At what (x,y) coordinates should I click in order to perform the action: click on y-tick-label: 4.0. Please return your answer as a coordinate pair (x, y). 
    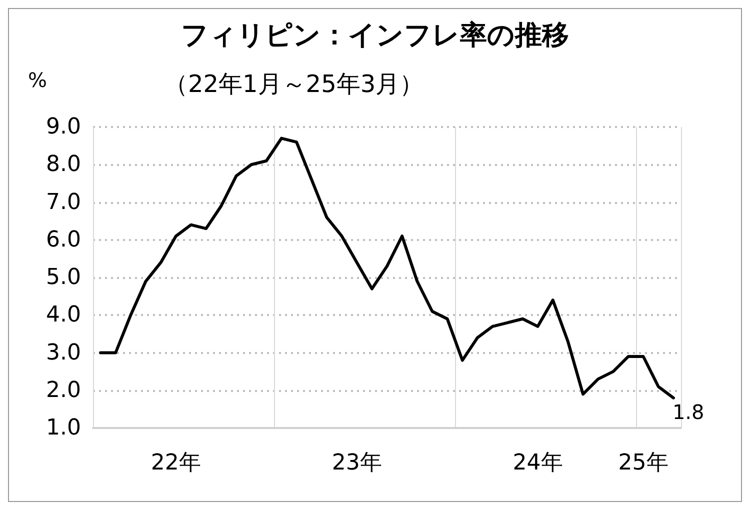
    Looking at the image, I should click on (63, 315).